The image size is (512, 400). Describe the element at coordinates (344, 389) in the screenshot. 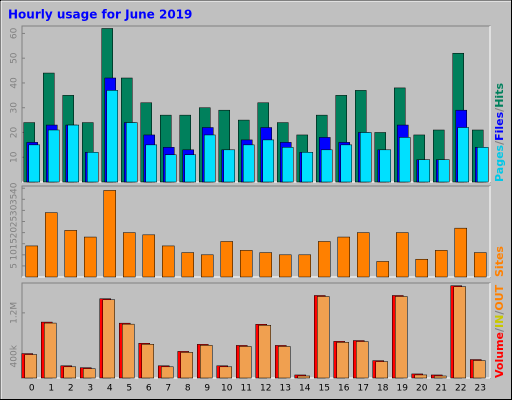

I see `x-tick-label: 16` at that location.